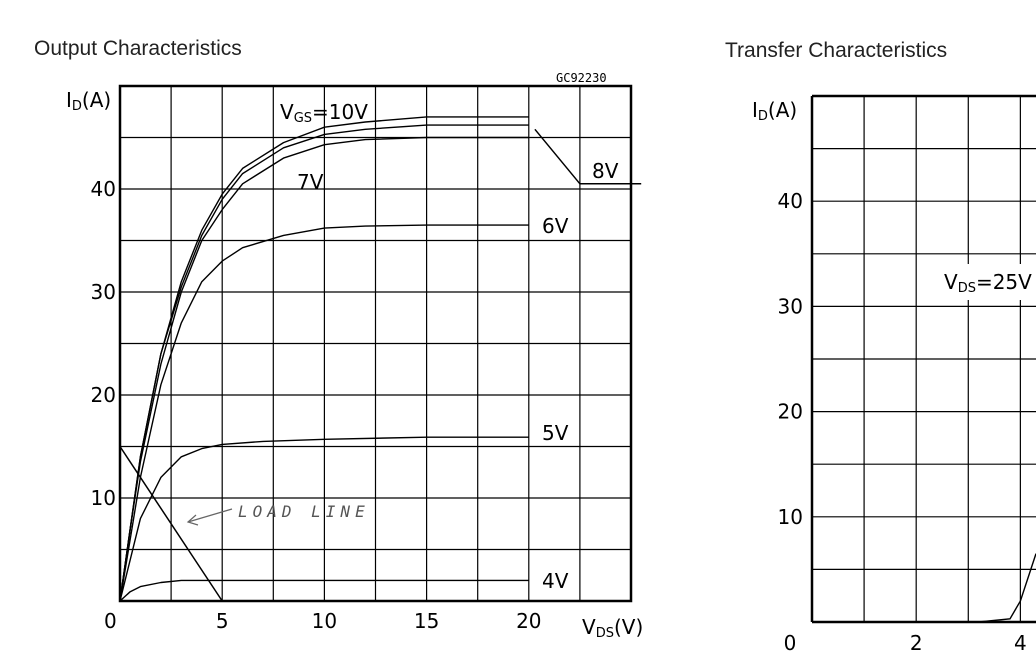 Image resolution: width=1036 pixels, height=669 pixels. Describe the element at coordinates (304, 511) in the screenshot. I see `load-line-label: LOAD LINE` at that location.